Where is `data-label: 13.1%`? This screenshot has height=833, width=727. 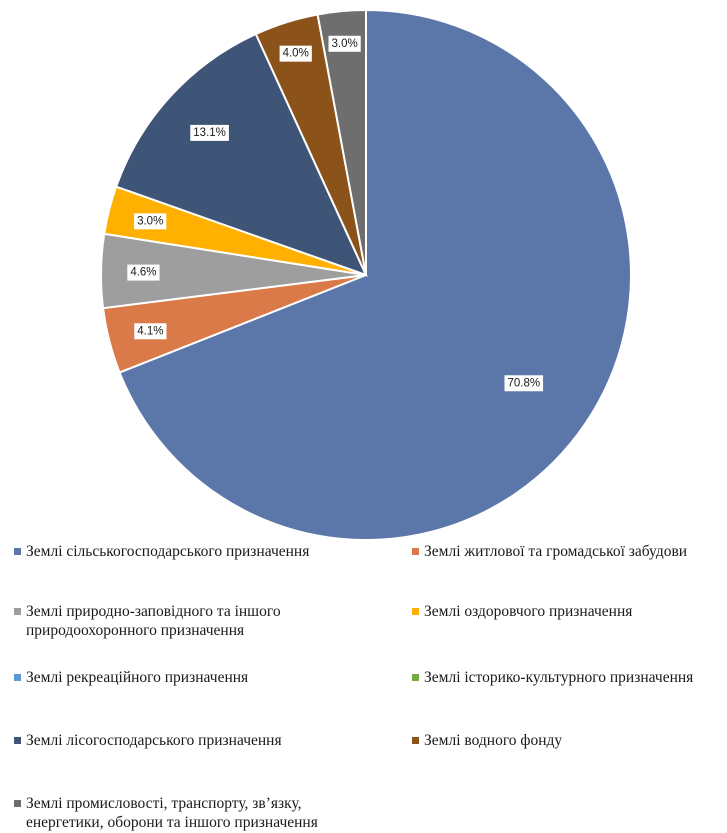 data-label: 13.1% is located at coordinates (209, 132).